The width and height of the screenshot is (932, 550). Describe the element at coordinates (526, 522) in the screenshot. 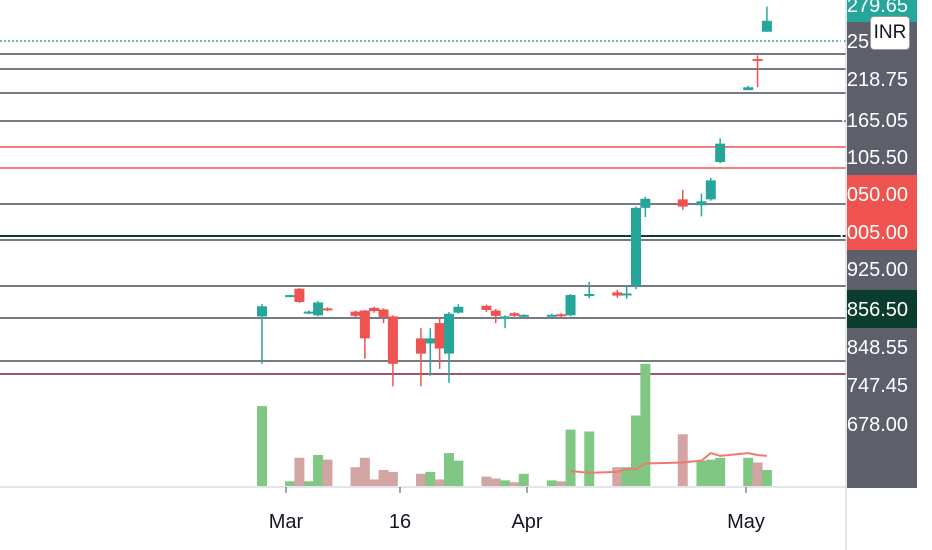

I see `time-label: Apr` at that location.